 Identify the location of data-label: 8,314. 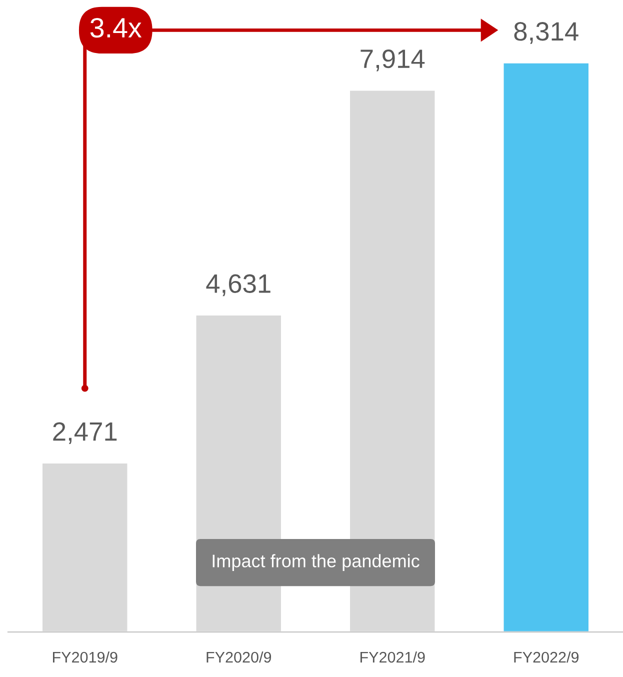
(546, 33).